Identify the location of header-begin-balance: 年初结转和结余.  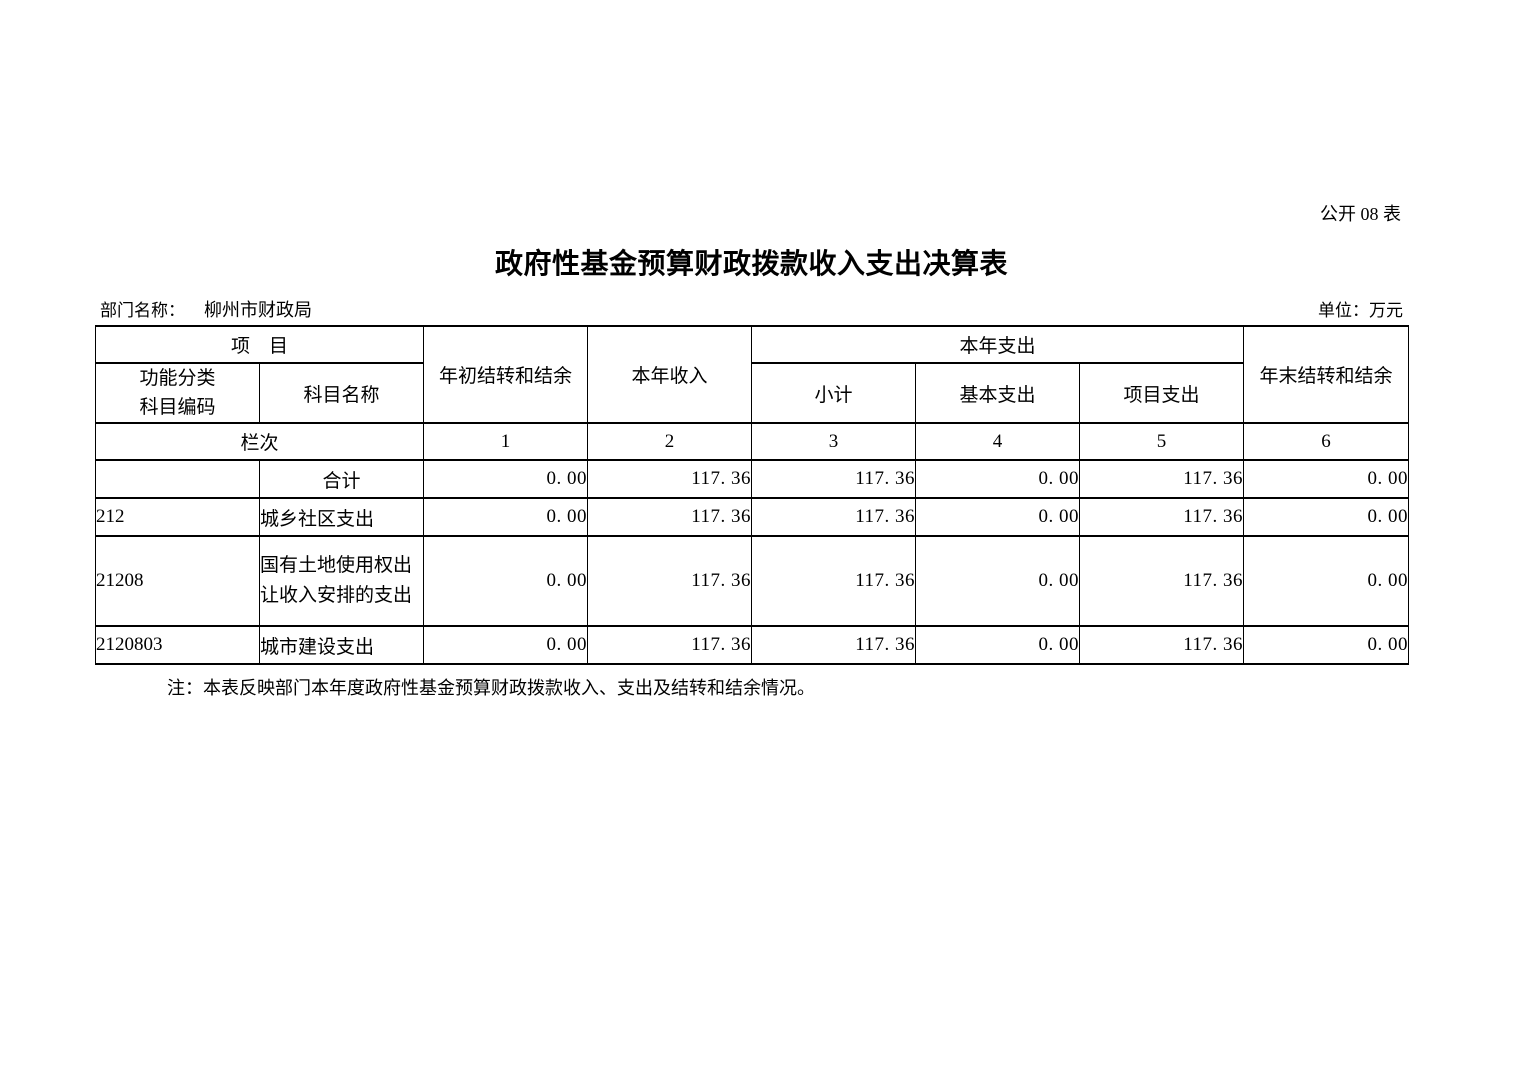
(506, 374).